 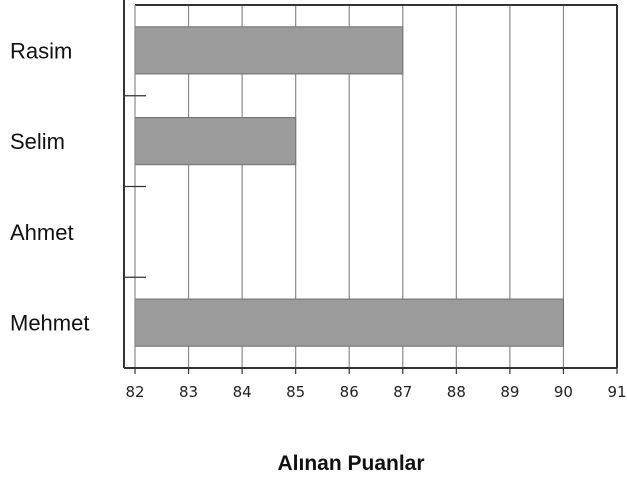 I want to click on category-labels: Rasim Selim Ahmet Mehmet, so click(x=49, y=186).